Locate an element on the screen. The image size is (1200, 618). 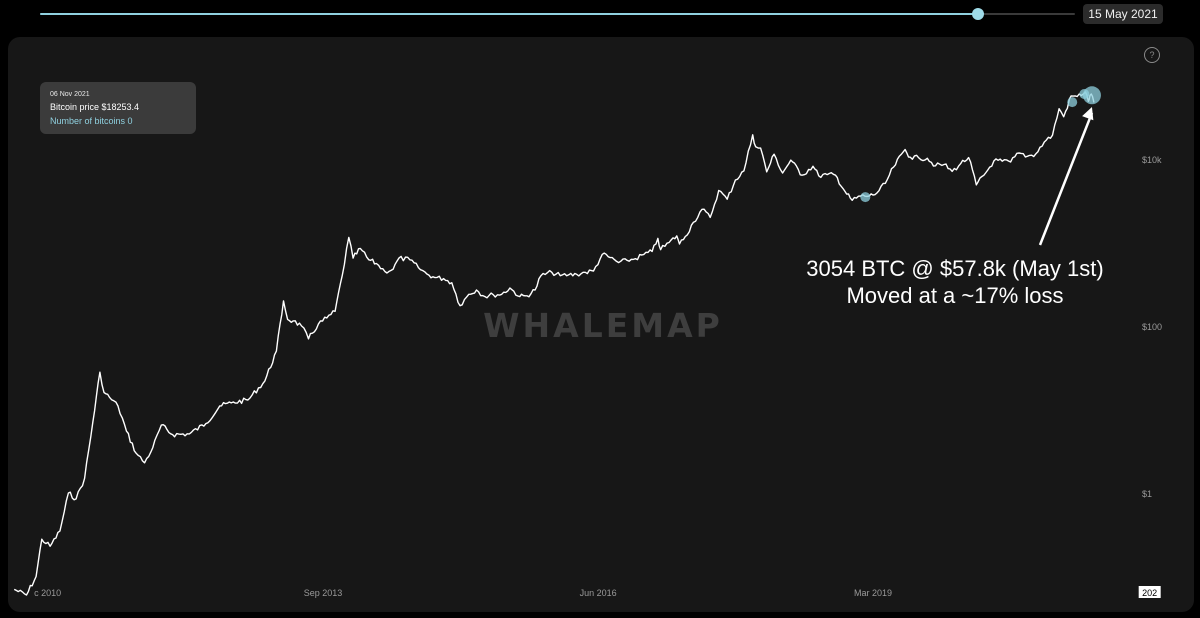
tooltip-price: Bitcoin price $18253.4 is located at coordinates (95, 107).